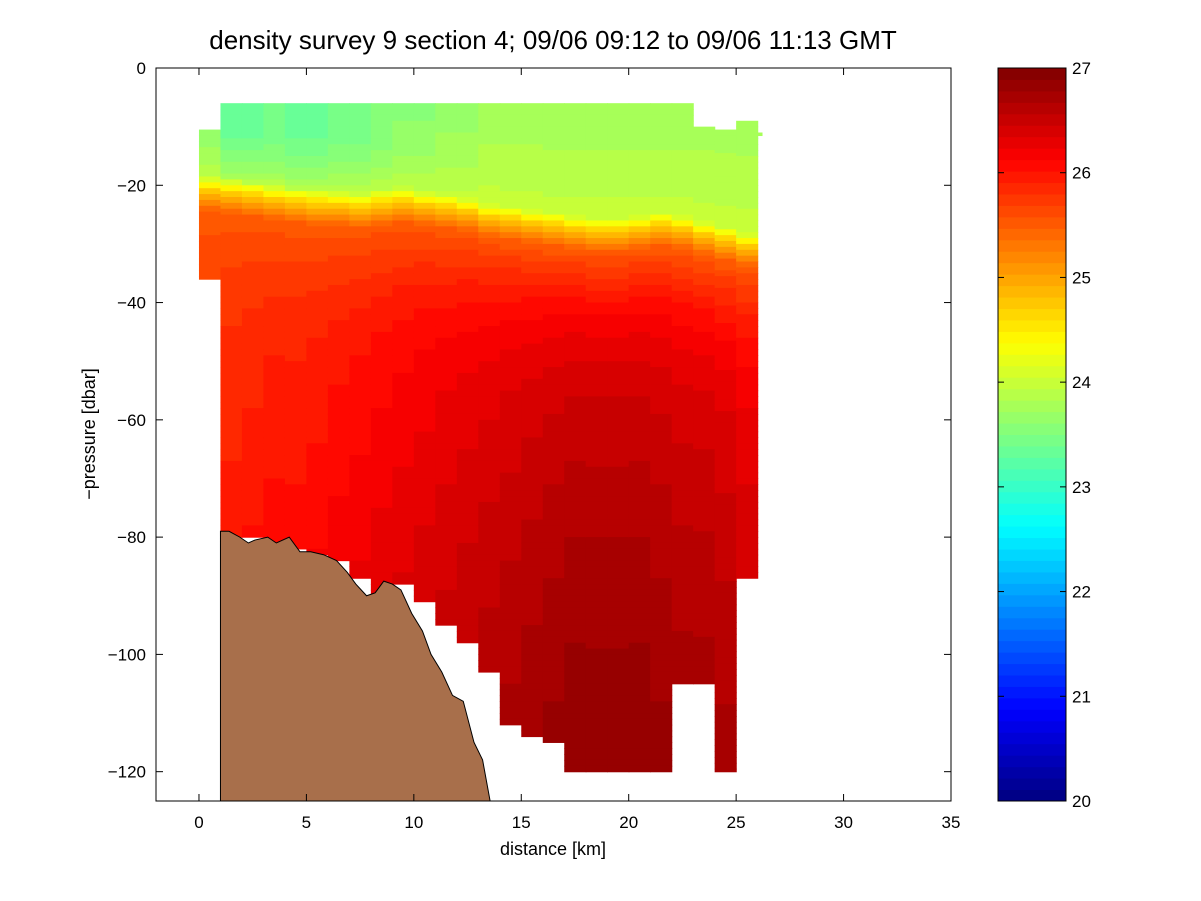 The image size is (1201, 901). What do you see at coordinates (274, 323) in the screenshot?
I see `density-column` at bounding box center [274, 323].